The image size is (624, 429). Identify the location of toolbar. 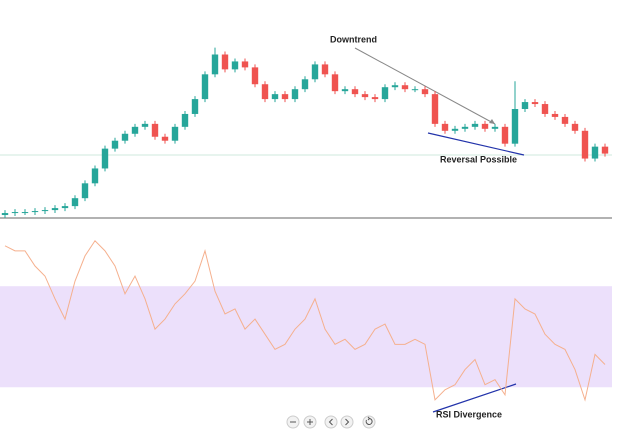
(331, 422).